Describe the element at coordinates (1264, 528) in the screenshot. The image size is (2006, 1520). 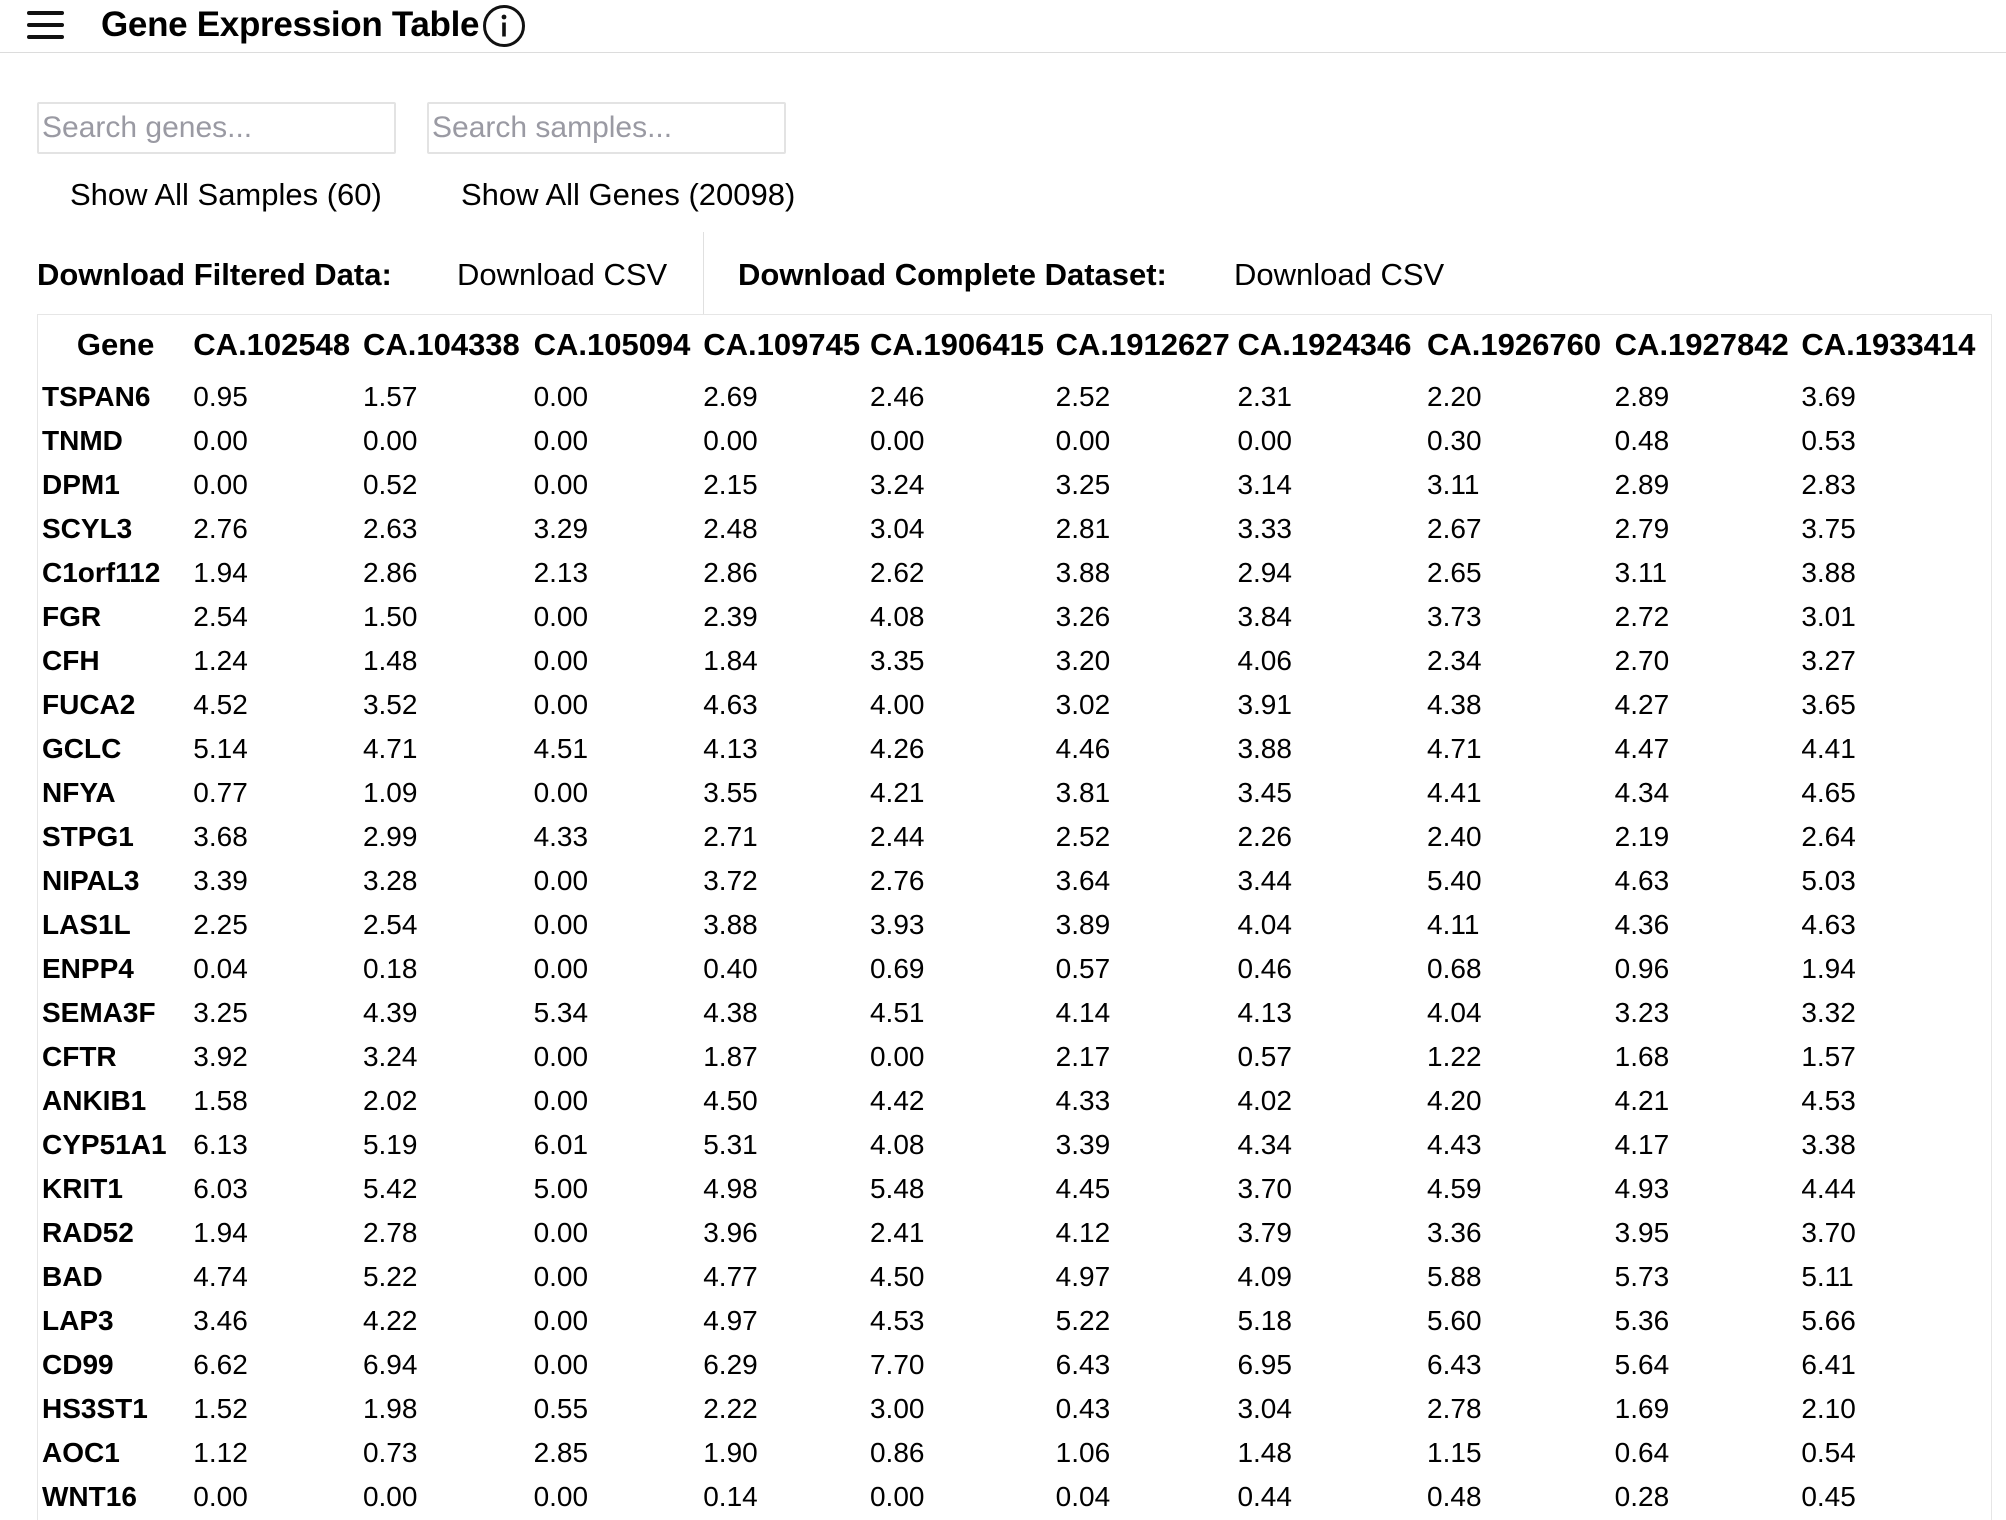
I see `expression-value-cell: 3.33` at that location.